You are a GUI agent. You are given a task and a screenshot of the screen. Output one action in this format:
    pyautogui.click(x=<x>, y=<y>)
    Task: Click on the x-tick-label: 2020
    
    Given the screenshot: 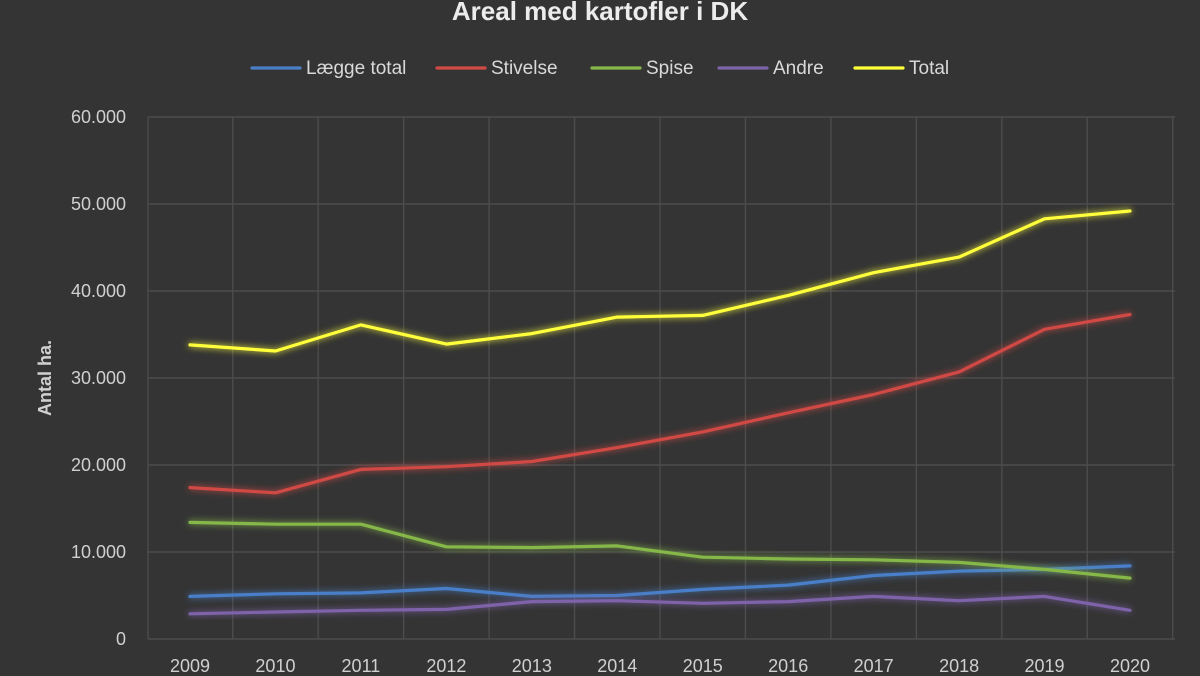 What is the action you would take?
    pyautogui.click(x=1130, y=666)
    